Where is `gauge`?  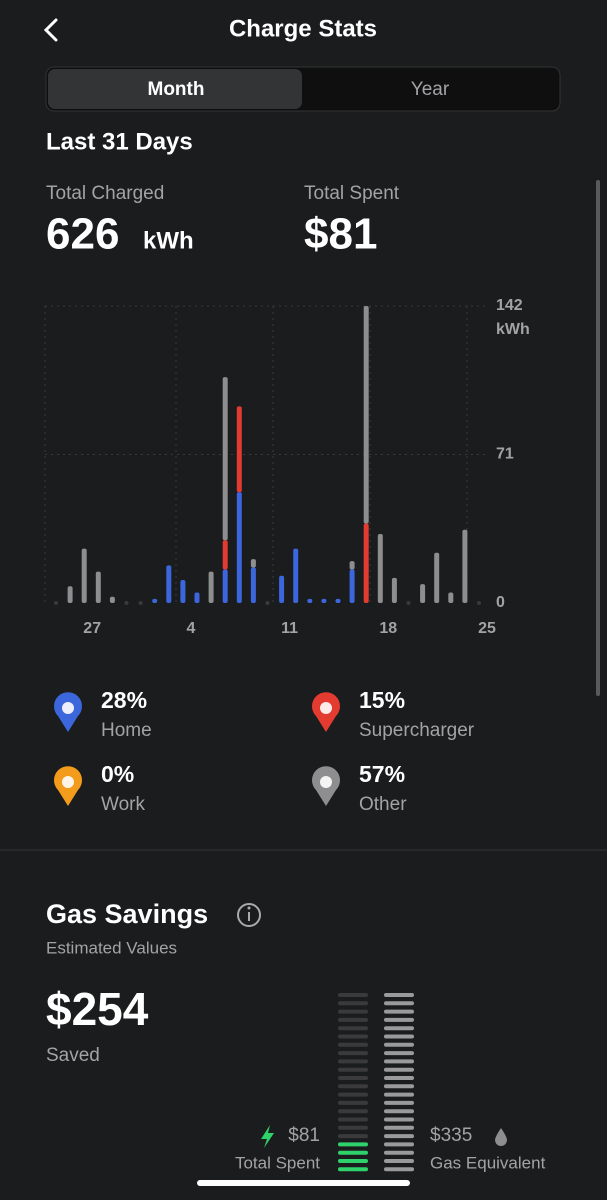 gauge is located at coordinates (376, 1082).